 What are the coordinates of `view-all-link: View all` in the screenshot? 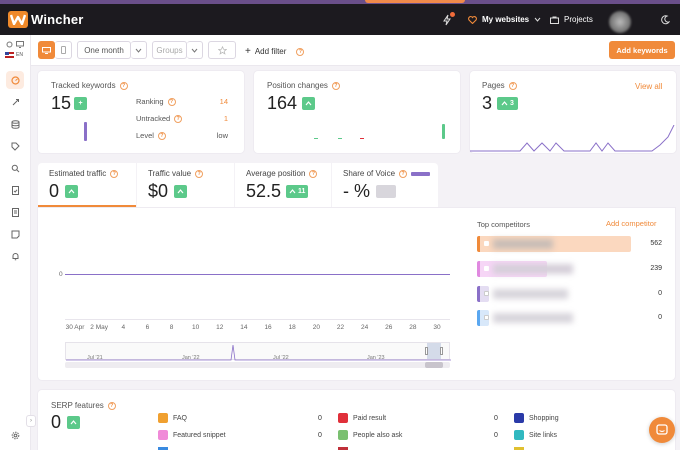 It's located at (649, 86).